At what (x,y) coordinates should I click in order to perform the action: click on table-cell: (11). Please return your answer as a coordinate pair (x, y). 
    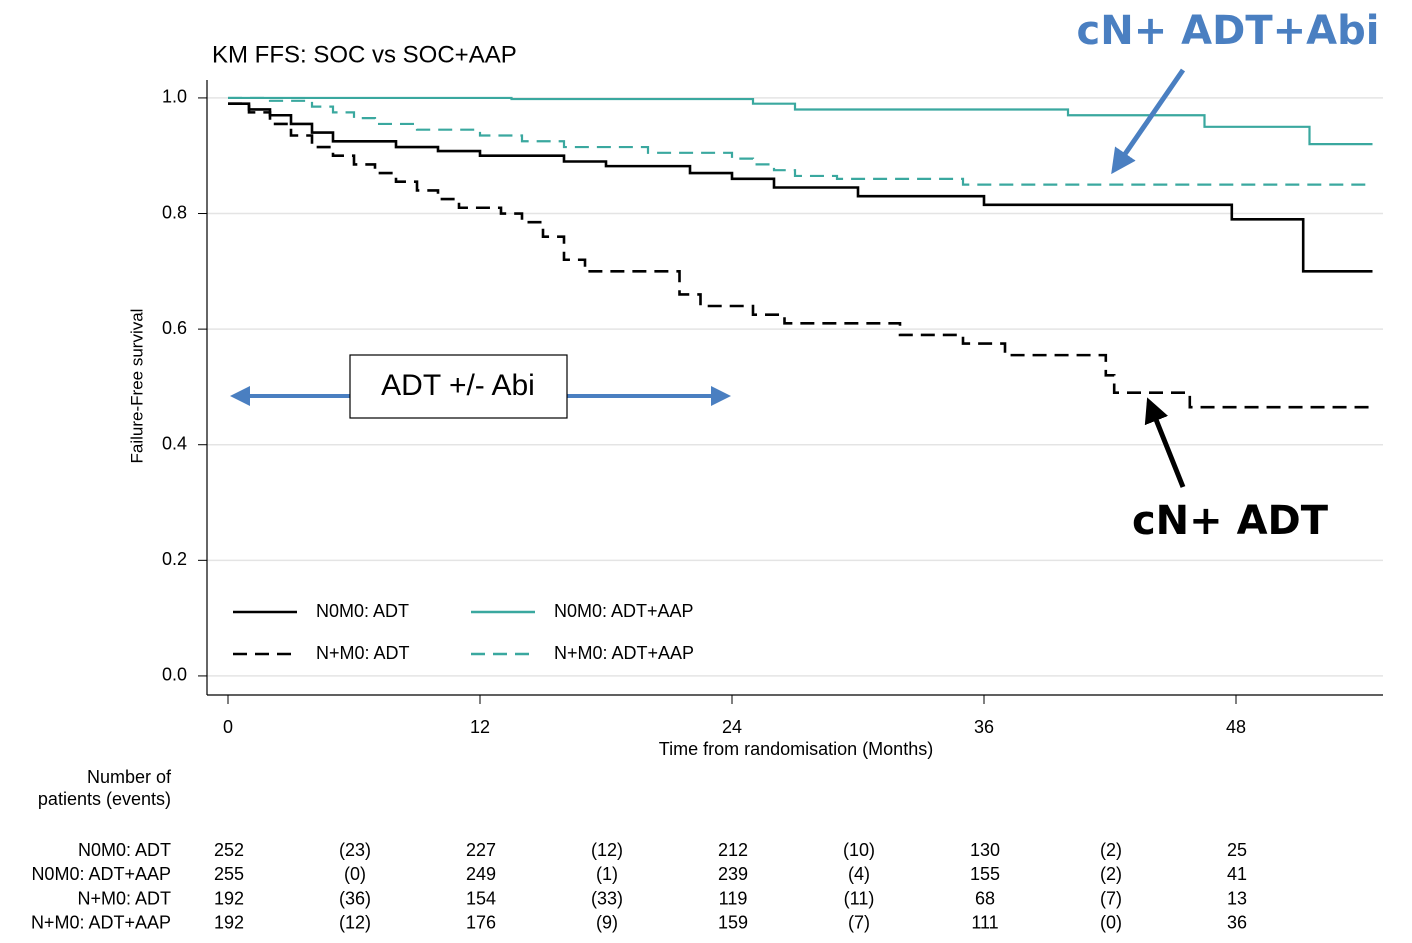
    Looking at the image, I should click on (859, 898).